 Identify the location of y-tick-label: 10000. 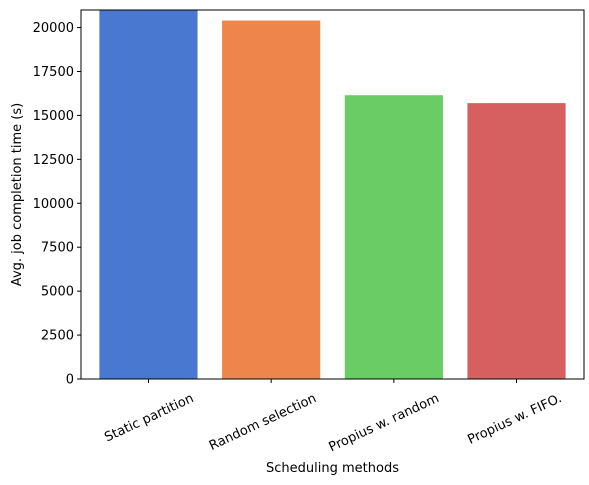
(53, 204).